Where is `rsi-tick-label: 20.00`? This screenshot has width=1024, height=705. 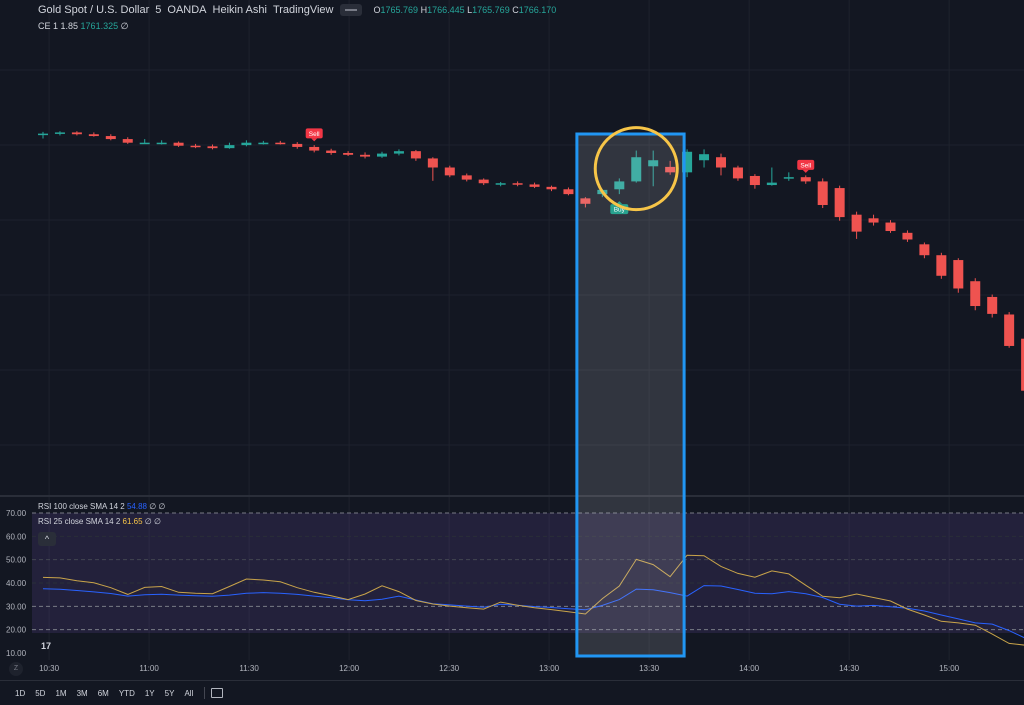 rsi-tick-label: 20.00 is located at coordinates (16, 630).